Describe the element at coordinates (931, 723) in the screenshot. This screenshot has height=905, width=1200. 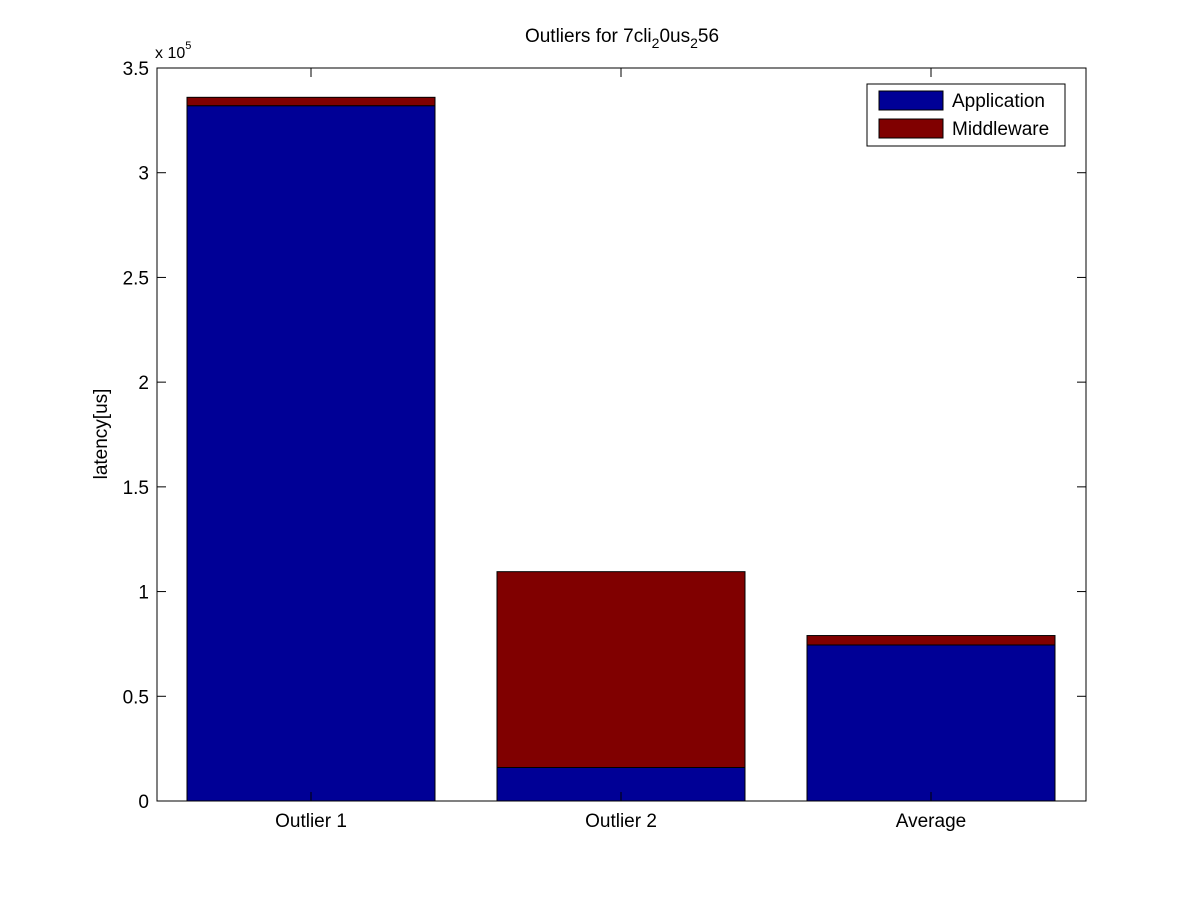
I see `bar-application-average` at that location.